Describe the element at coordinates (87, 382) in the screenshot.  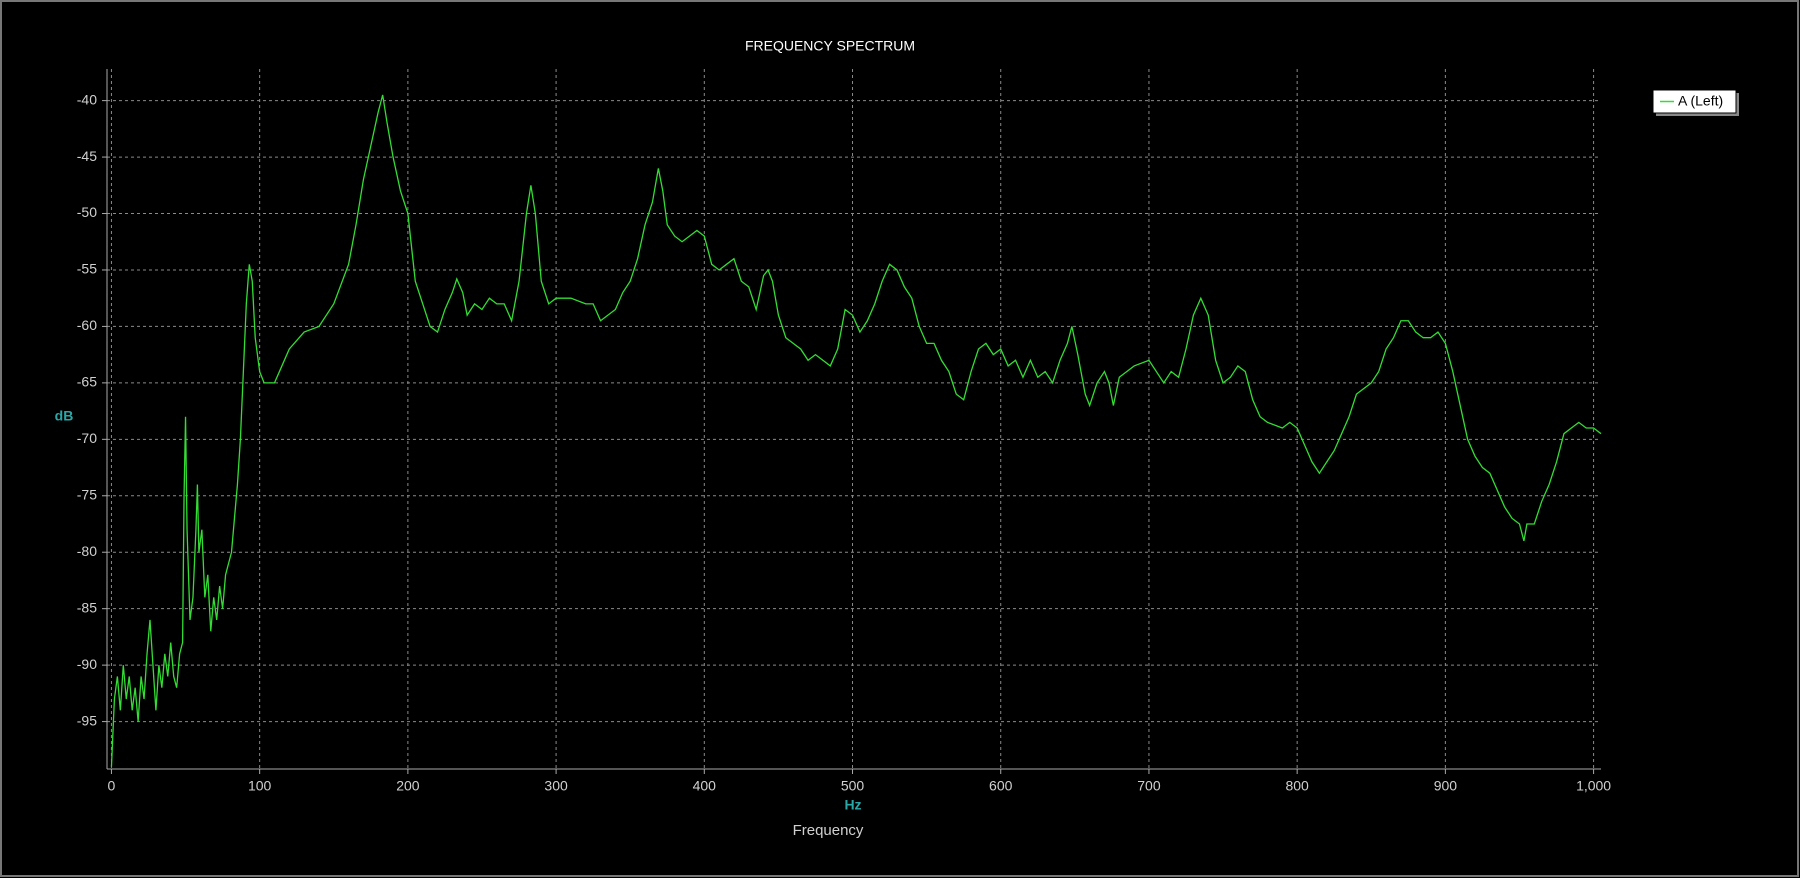
I see `y-tick-label: -65` at that location.